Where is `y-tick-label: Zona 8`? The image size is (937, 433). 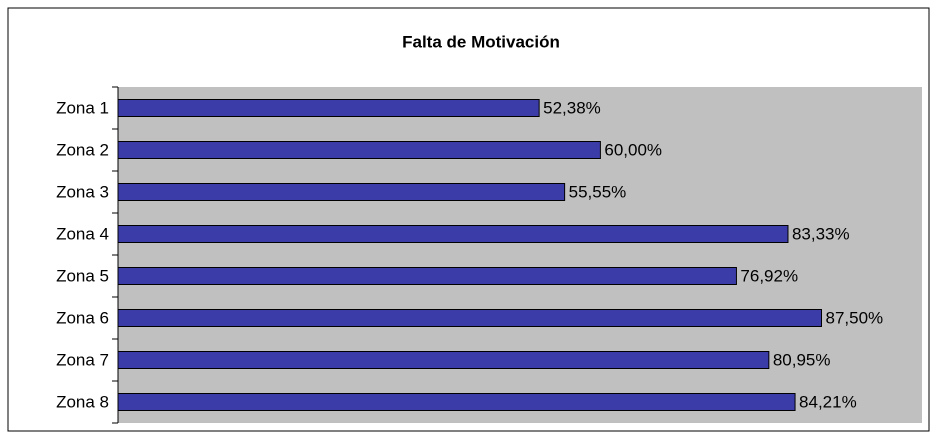
y-tick-label: Zona 8 is located at coordinates (82, 401).